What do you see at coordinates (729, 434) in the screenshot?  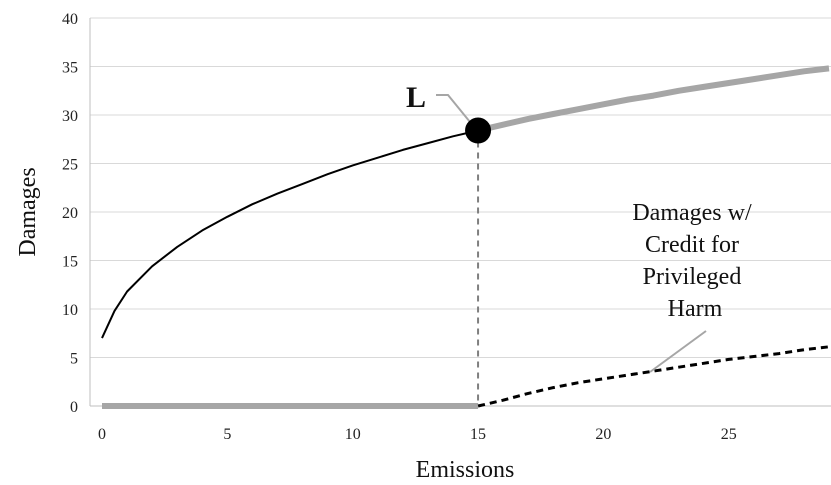 I see `x-tick-25: 25` at bounding box center [729, 434].